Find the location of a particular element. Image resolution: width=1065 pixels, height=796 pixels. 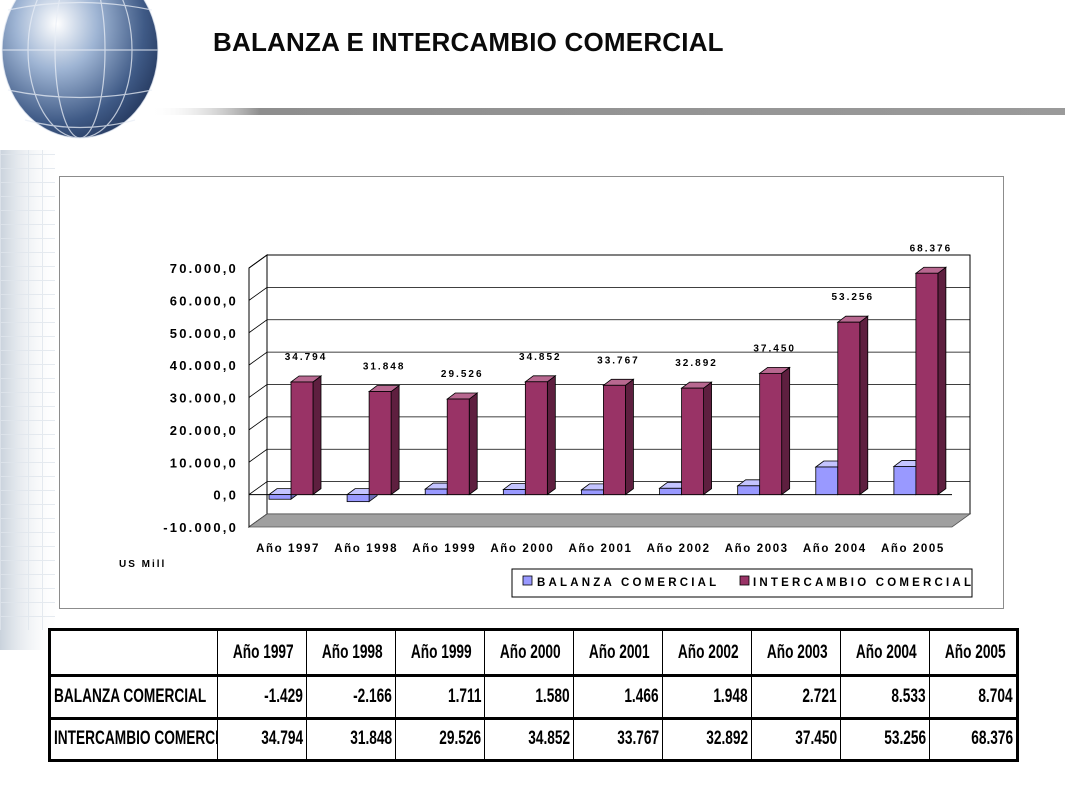

table-cell: 31.848 is located at coordinates (351, 740).